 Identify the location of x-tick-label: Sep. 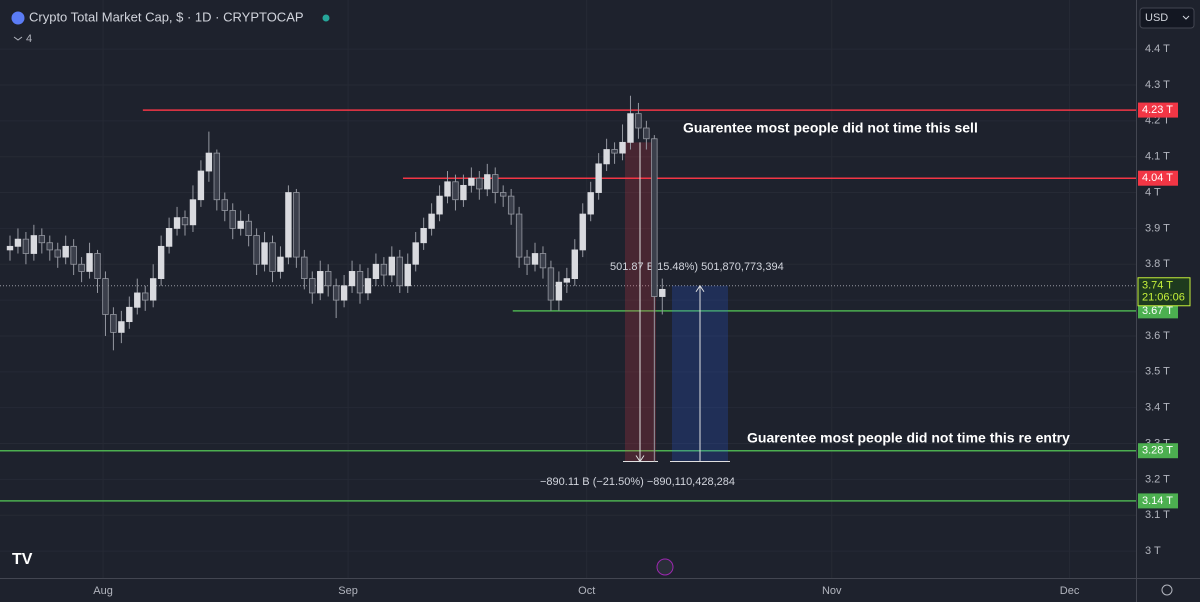
(348, 591).